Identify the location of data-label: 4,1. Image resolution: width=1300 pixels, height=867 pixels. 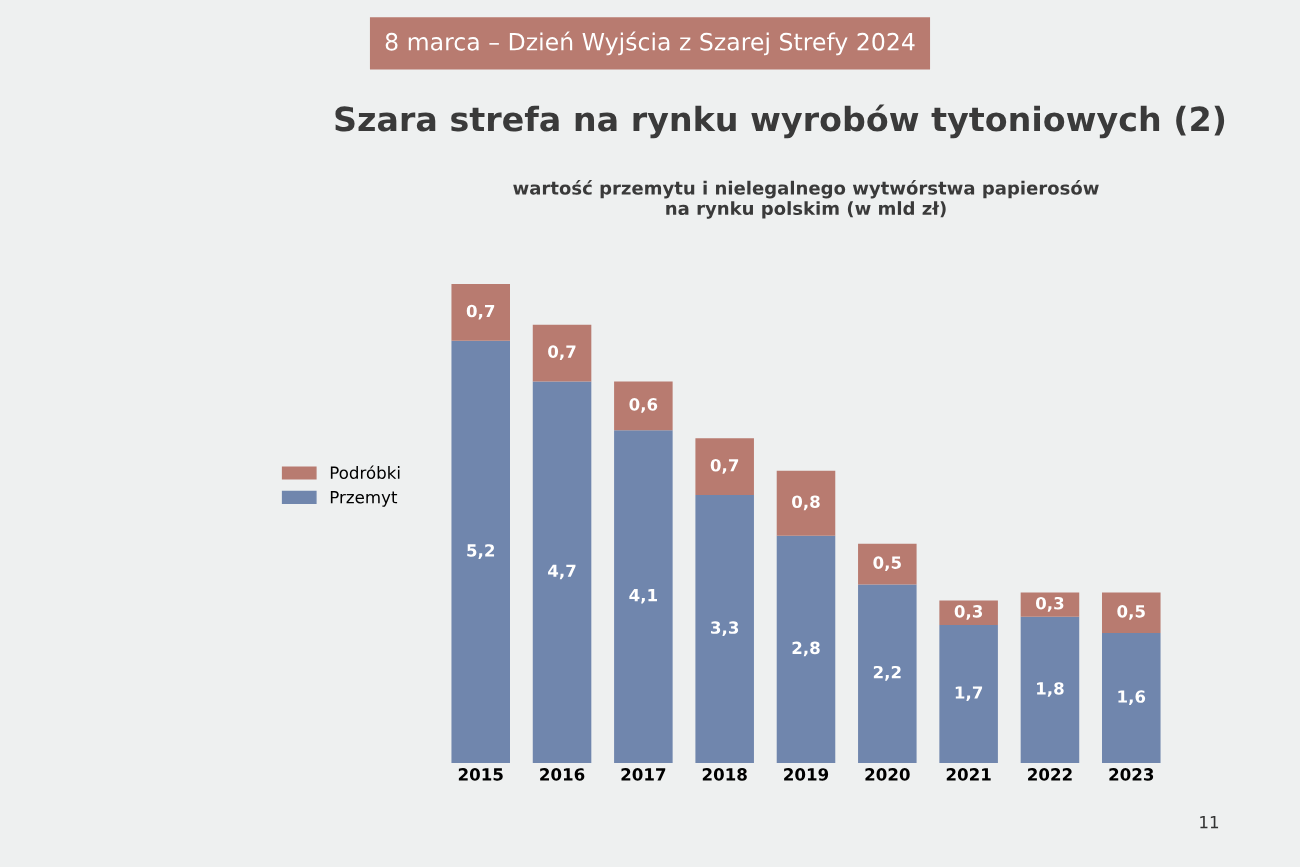
(643, 596).